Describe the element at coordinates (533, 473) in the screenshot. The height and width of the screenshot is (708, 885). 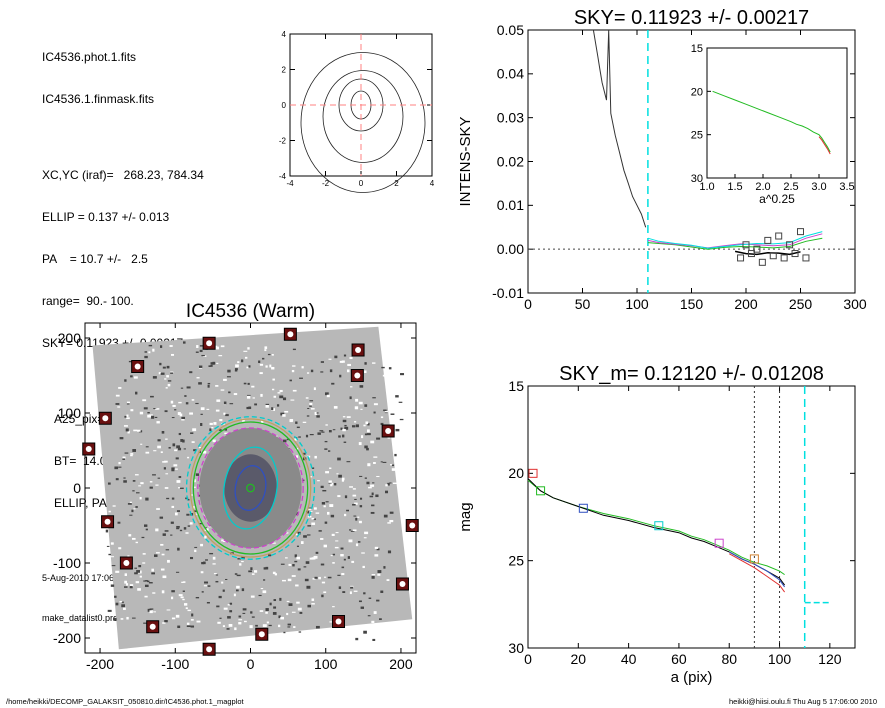
I see `mag-square-marker` at that location.